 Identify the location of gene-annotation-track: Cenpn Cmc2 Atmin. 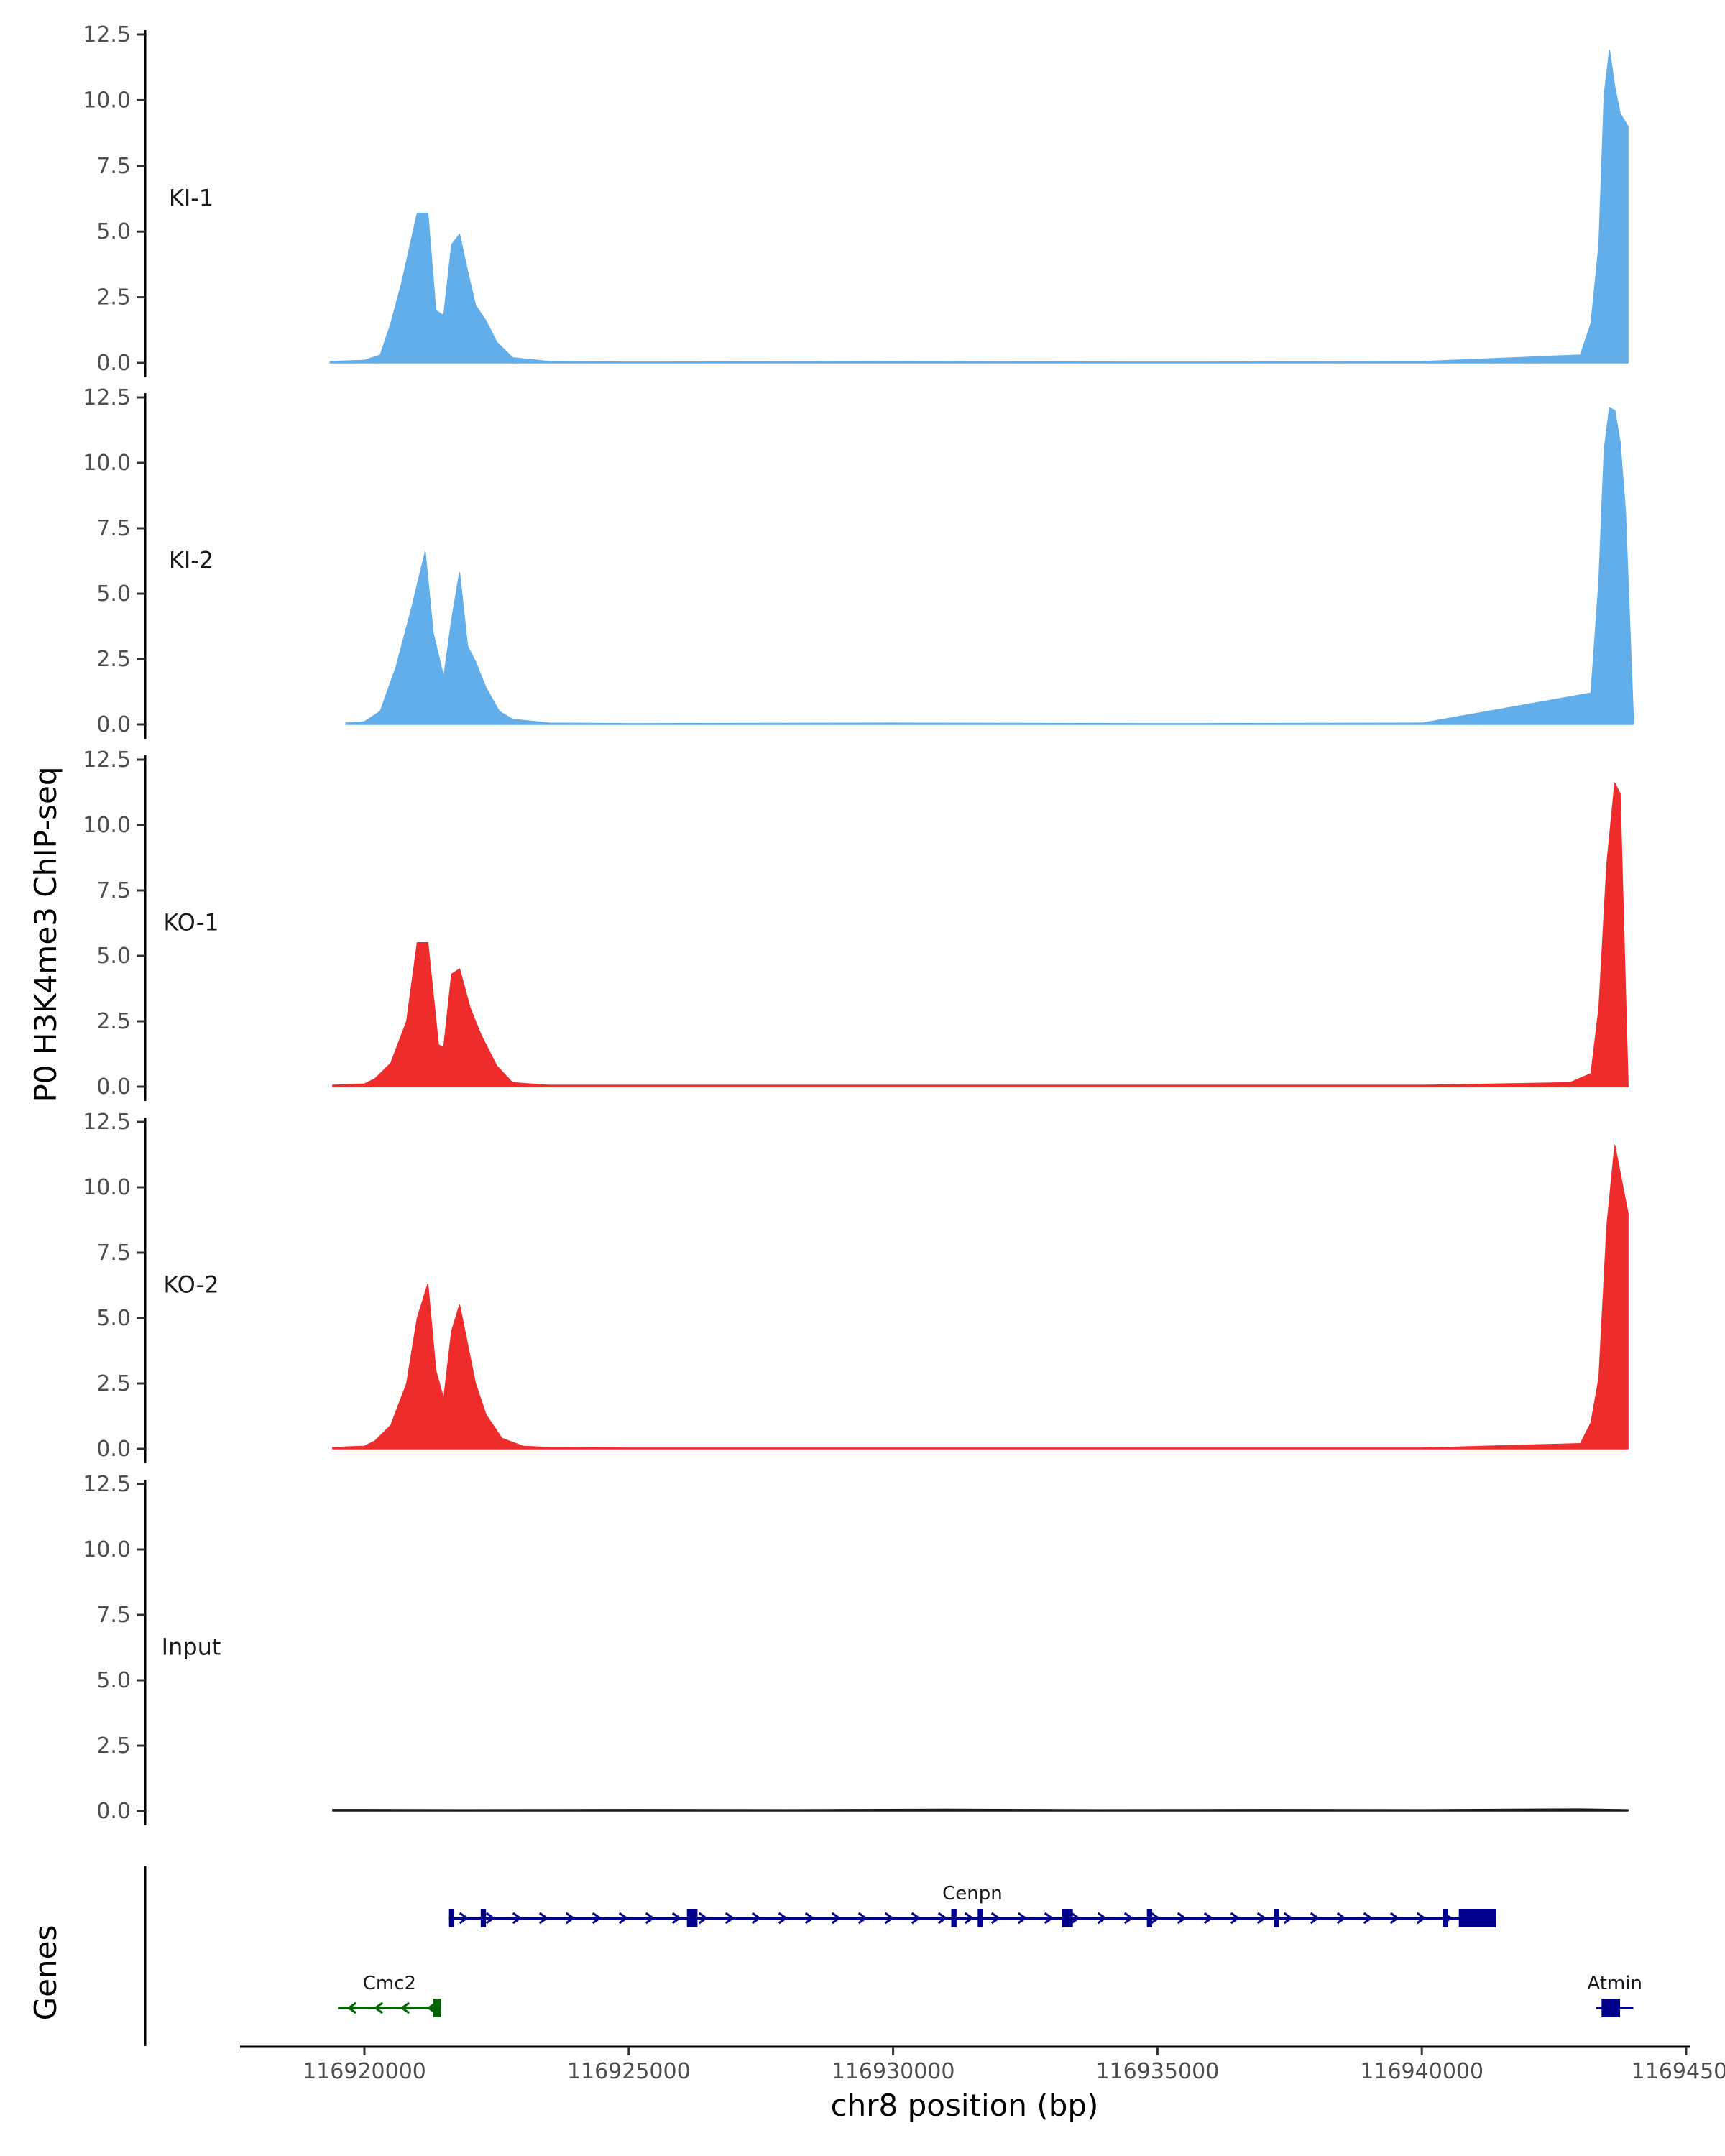
(893, 1956).